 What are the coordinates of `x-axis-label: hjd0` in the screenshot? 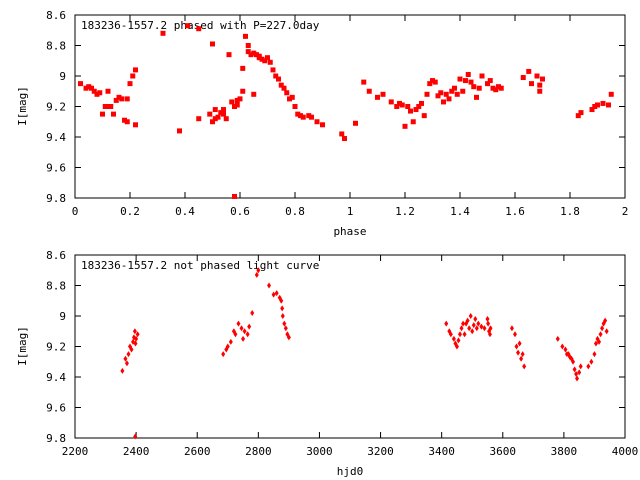 It's located at (350, 471).